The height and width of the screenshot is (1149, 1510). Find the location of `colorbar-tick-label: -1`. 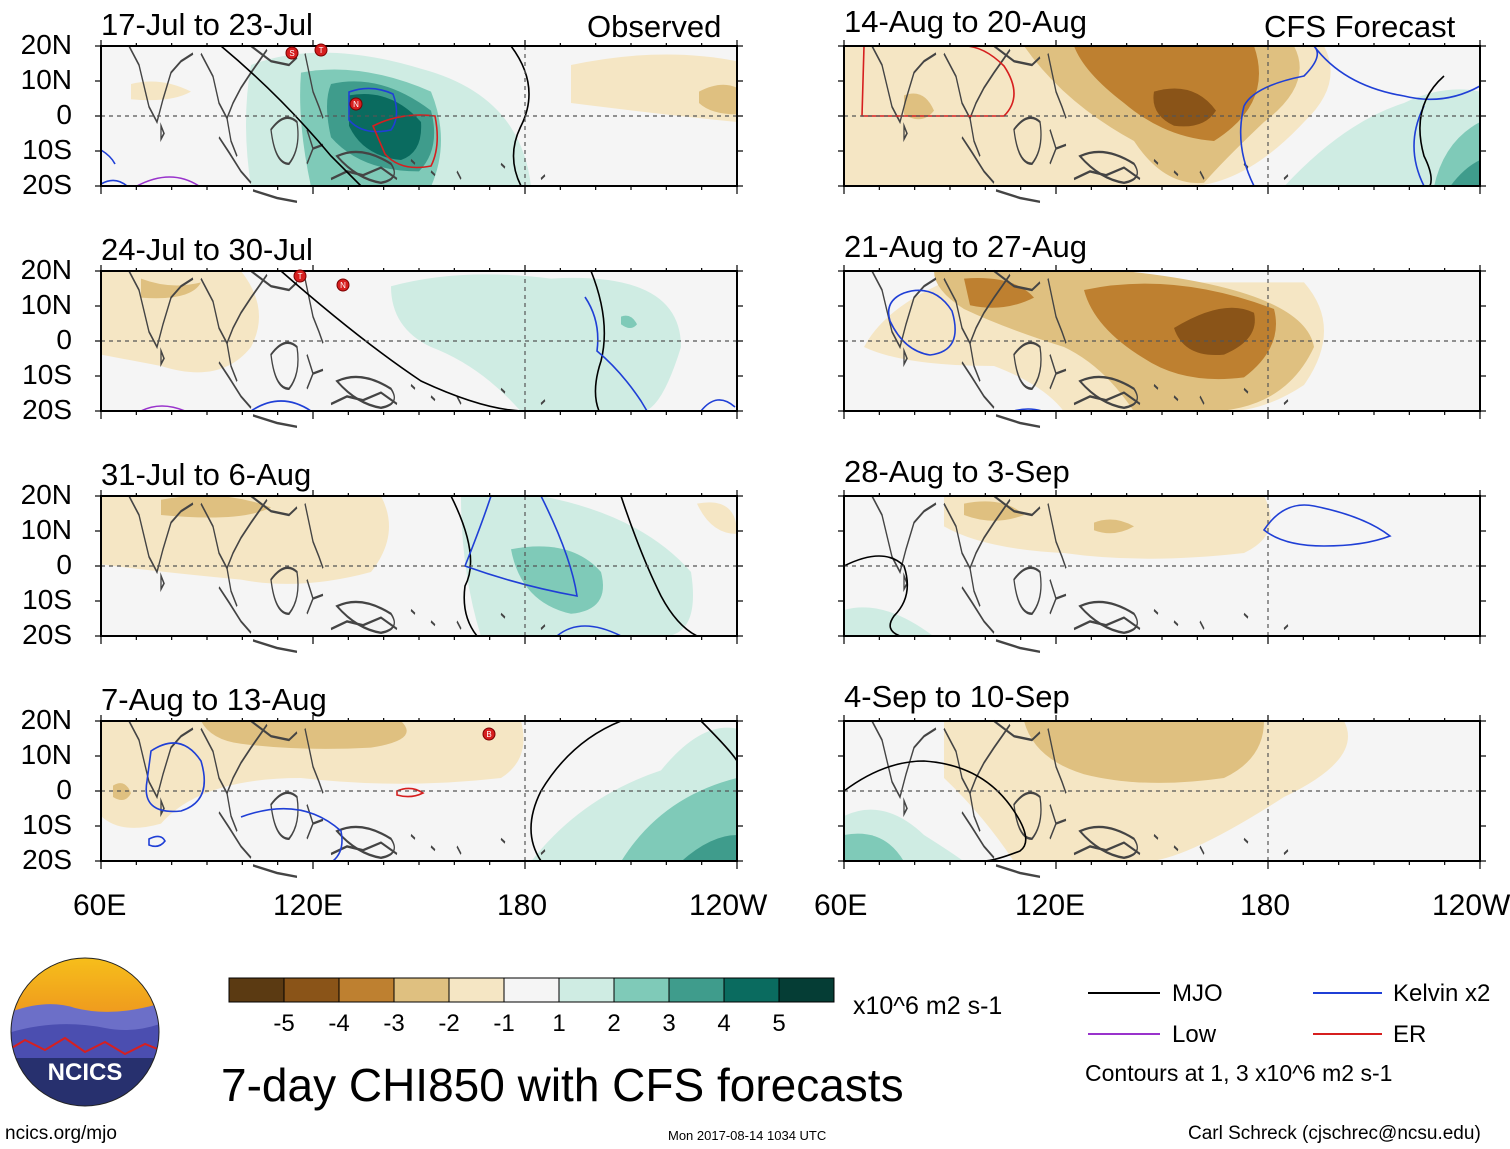

colorbar-tick-label: -1 is located at coordinates (504, 1023).